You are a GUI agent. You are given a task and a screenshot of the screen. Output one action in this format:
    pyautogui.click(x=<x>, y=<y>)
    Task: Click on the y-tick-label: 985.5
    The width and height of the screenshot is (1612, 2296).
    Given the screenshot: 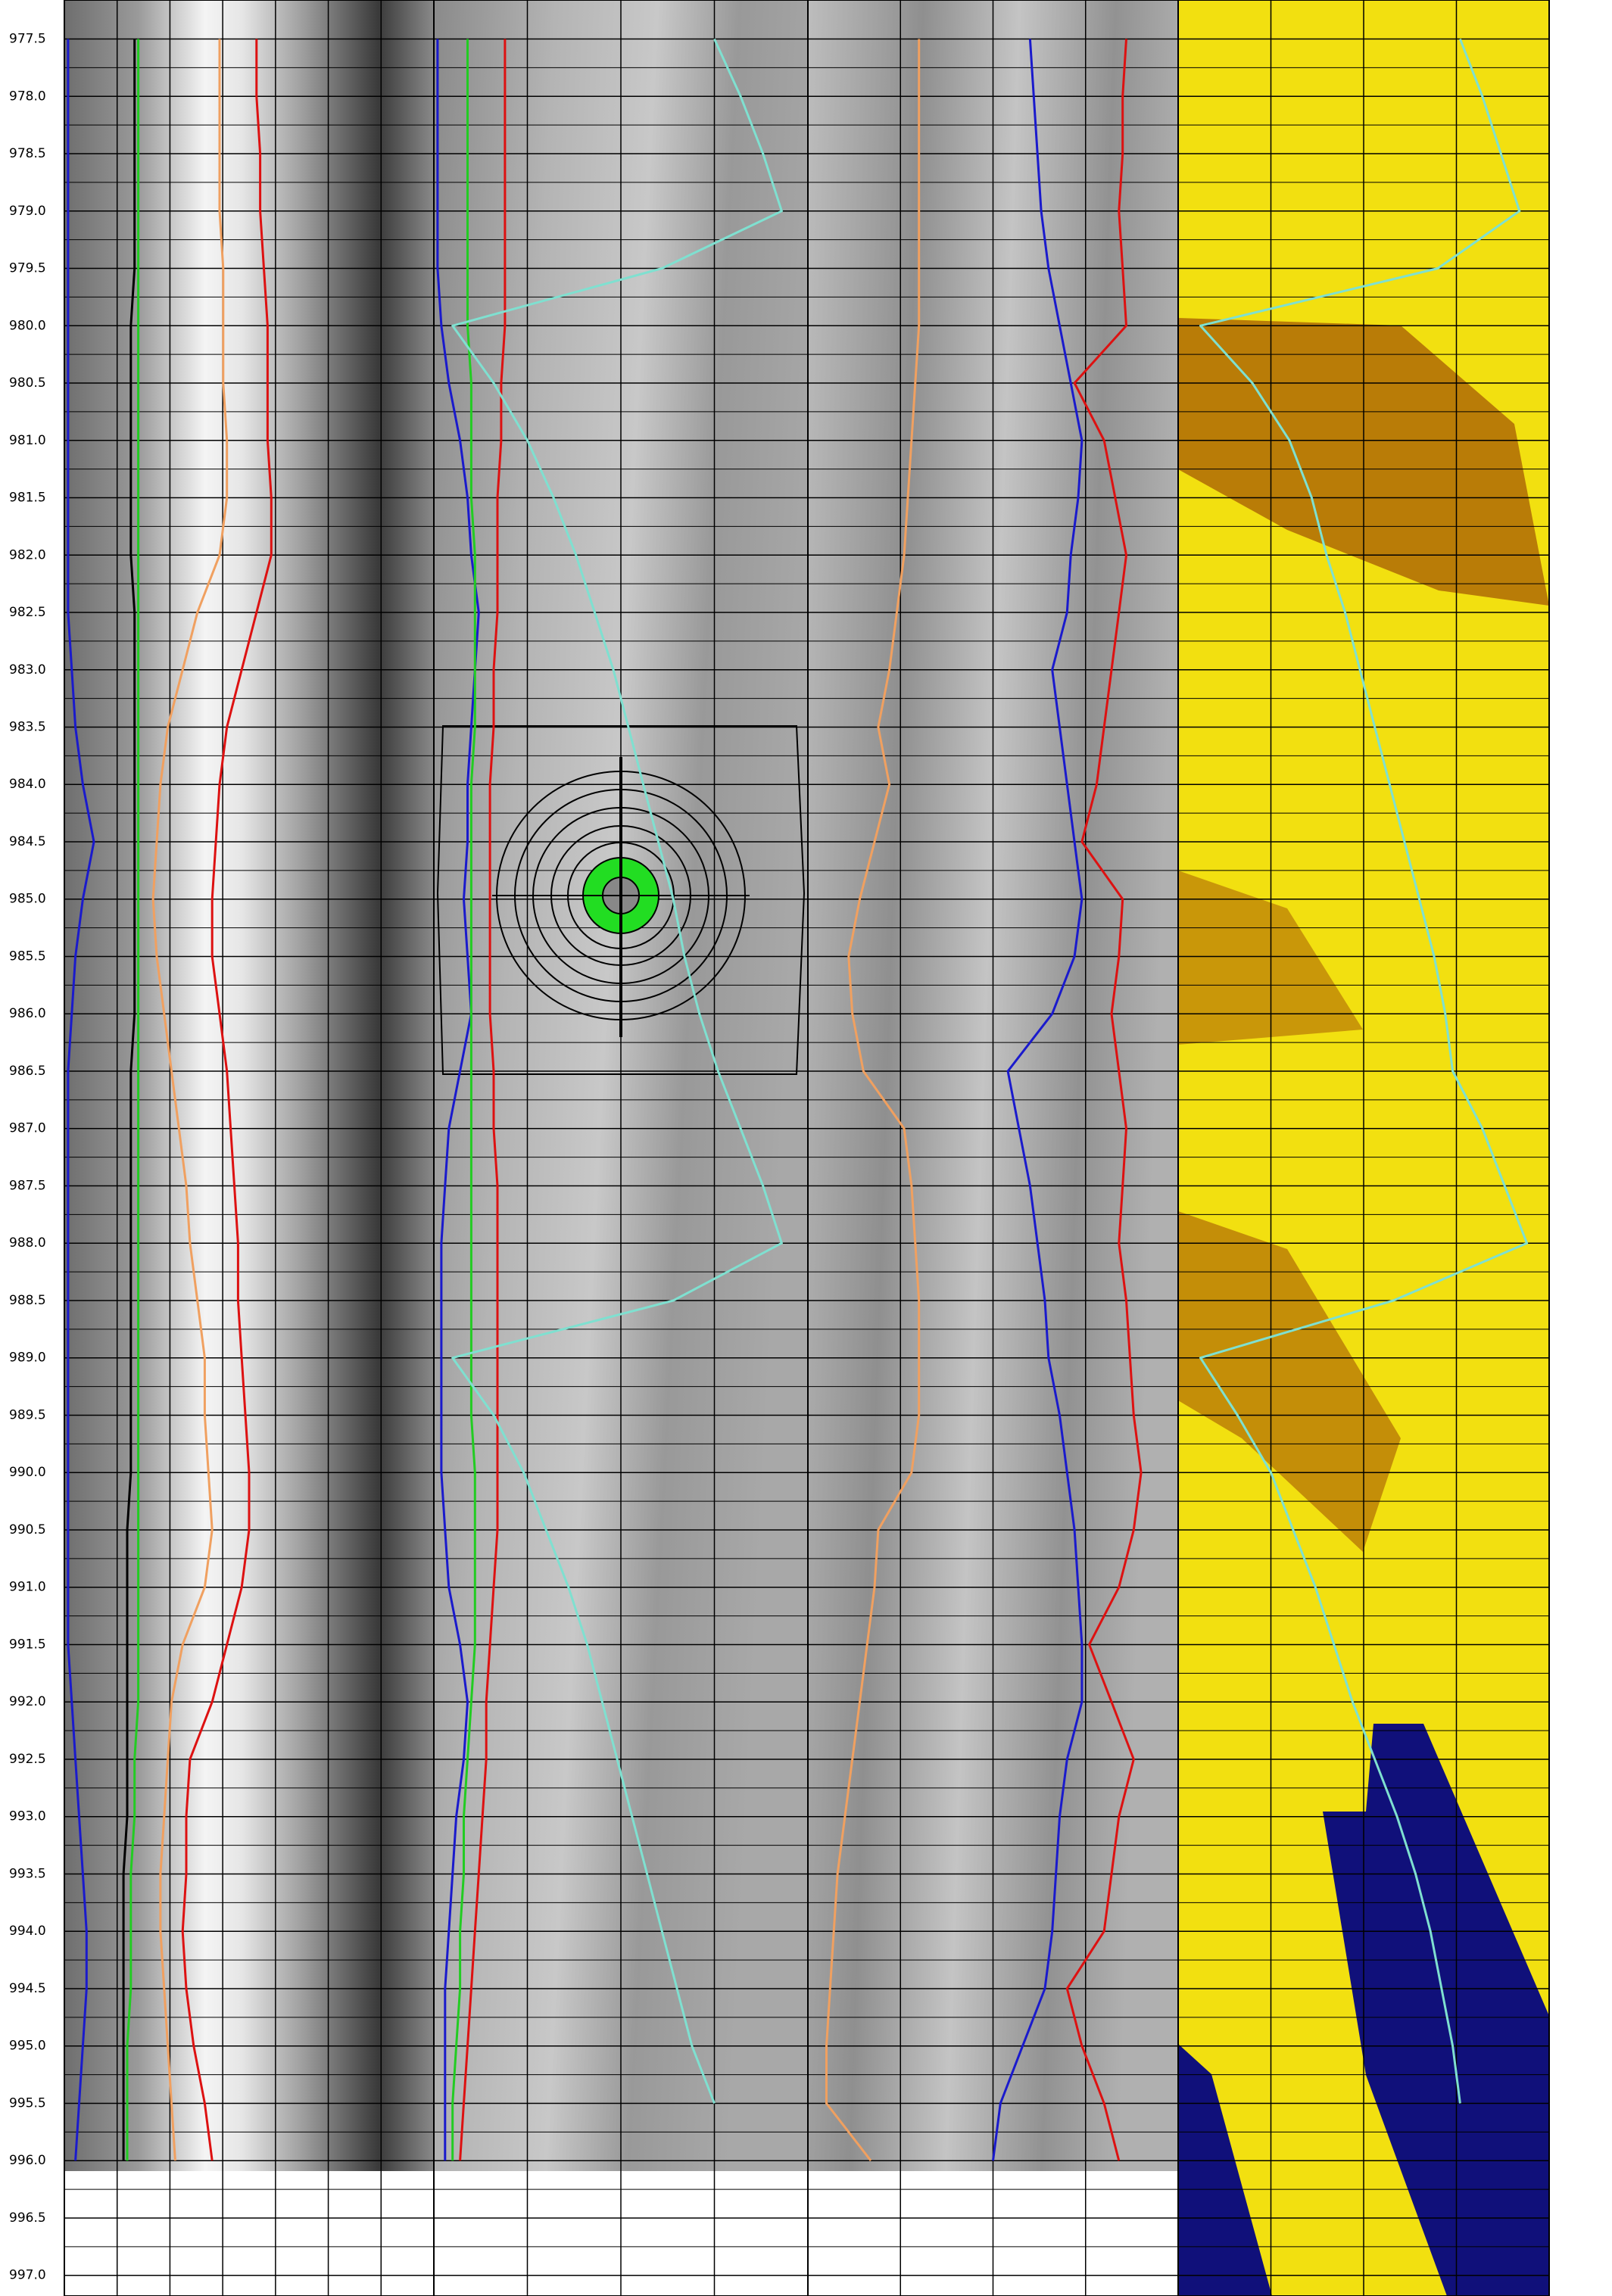 What is the action you would take?
    pyautogui.click(x=28, y=957)
    